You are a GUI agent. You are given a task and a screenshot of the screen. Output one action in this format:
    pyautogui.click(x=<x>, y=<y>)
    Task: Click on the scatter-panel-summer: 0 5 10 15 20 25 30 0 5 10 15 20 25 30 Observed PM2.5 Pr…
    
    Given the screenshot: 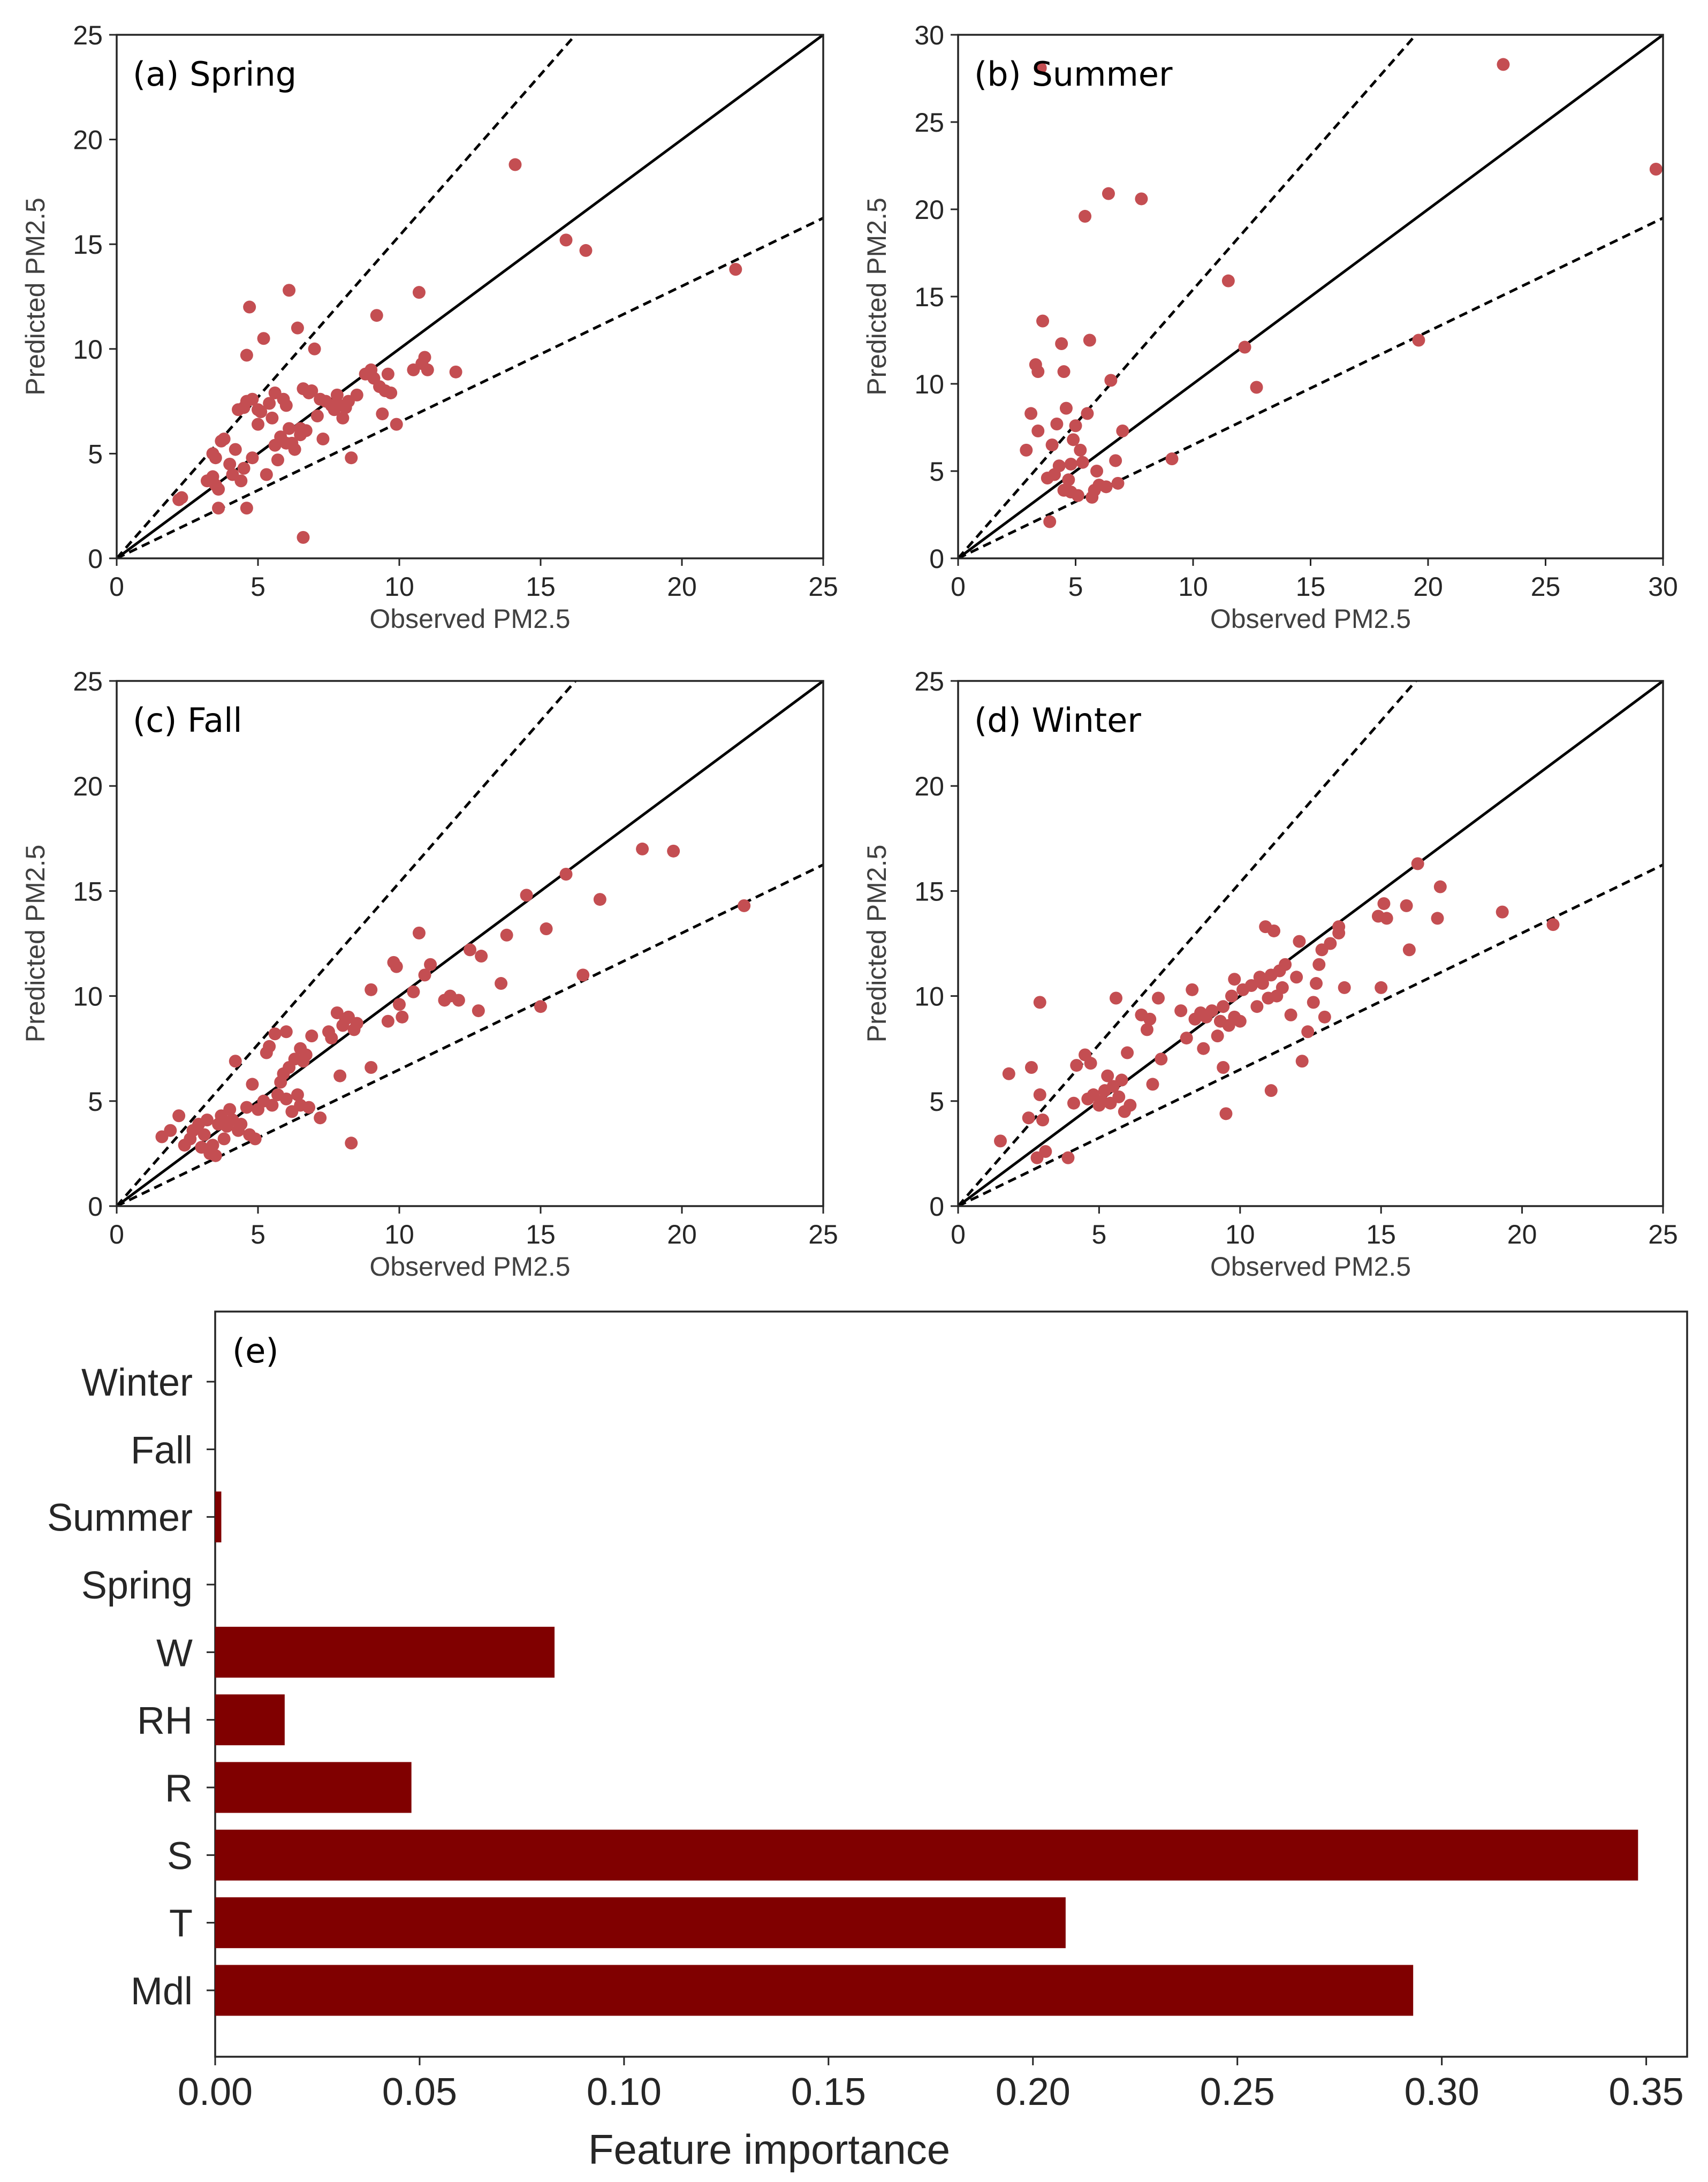 What is the action you would take?
    pyautogui.click(x=1270, y=327)
    